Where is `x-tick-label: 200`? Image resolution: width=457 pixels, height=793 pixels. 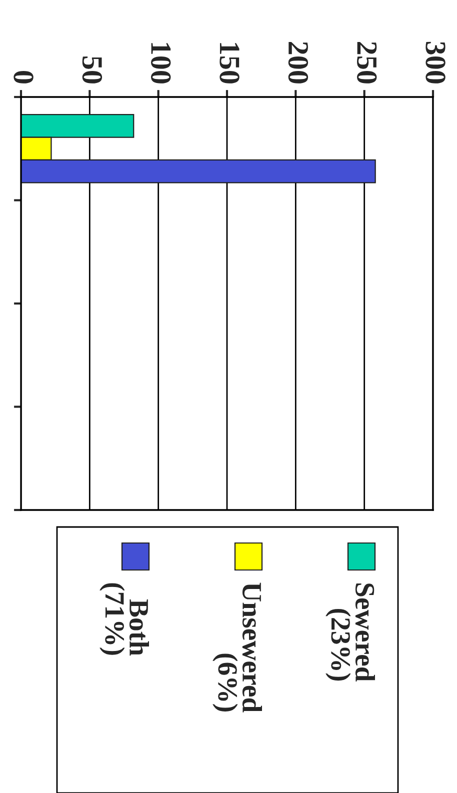
x-tick-label: 200 is located at coordinates (298, 63).